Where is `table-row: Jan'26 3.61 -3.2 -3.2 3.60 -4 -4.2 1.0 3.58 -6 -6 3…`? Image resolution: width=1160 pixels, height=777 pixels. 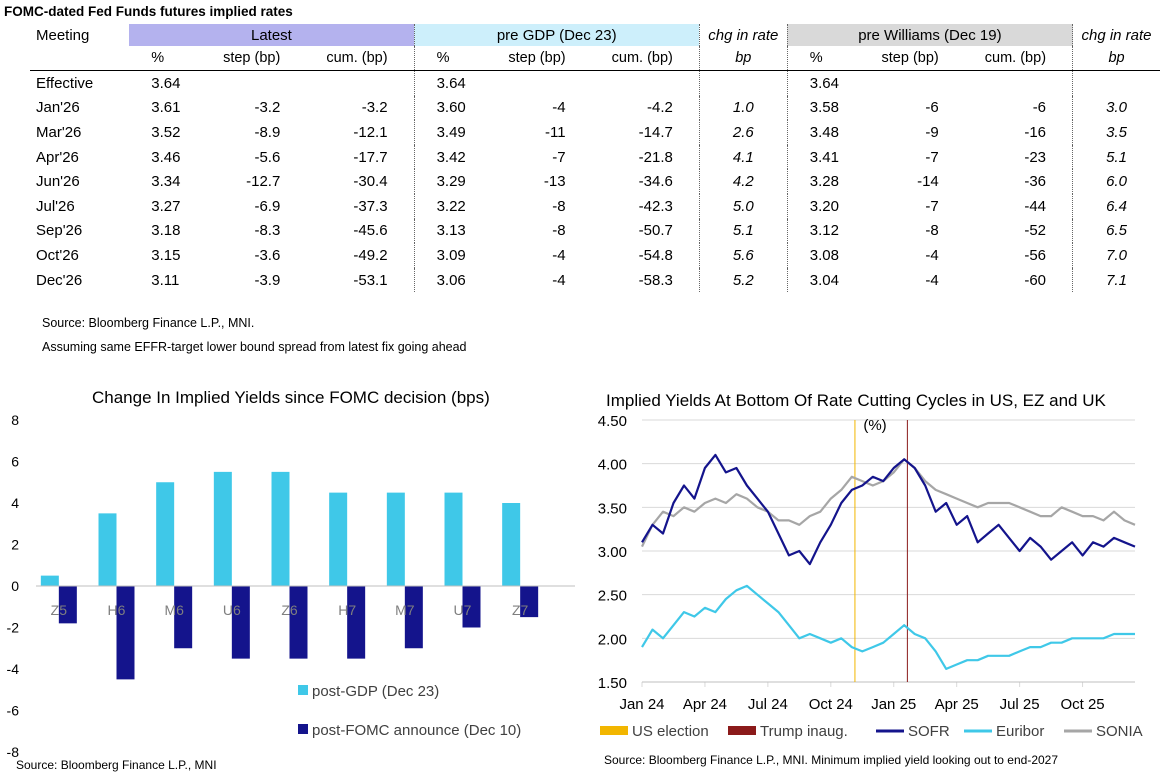
table-row: Jan'26 3.61 -3.2 -3.2 3.60 -4 -4.2 1.0 3.58 -6 -6 3… is located at coordinates (595, 108).